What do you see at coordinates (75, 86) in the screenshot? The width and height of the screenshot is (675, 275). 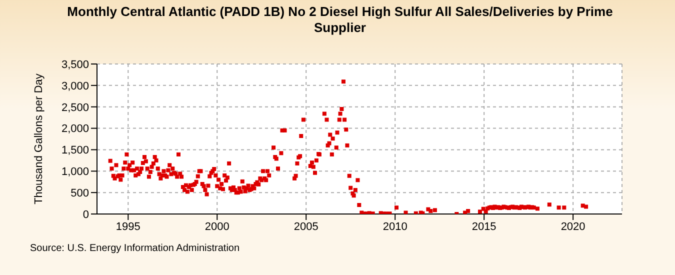 I see `y-tick-label: 3,000` at bounding box center [75, 86].